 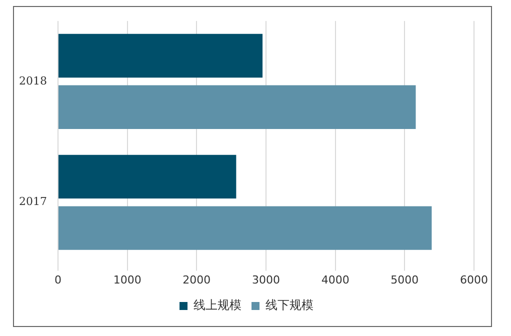 What do you see at coordinates (58, 279) in the screenshot?
I see `x-tick-label: 0` at bounding box center [58, 279].